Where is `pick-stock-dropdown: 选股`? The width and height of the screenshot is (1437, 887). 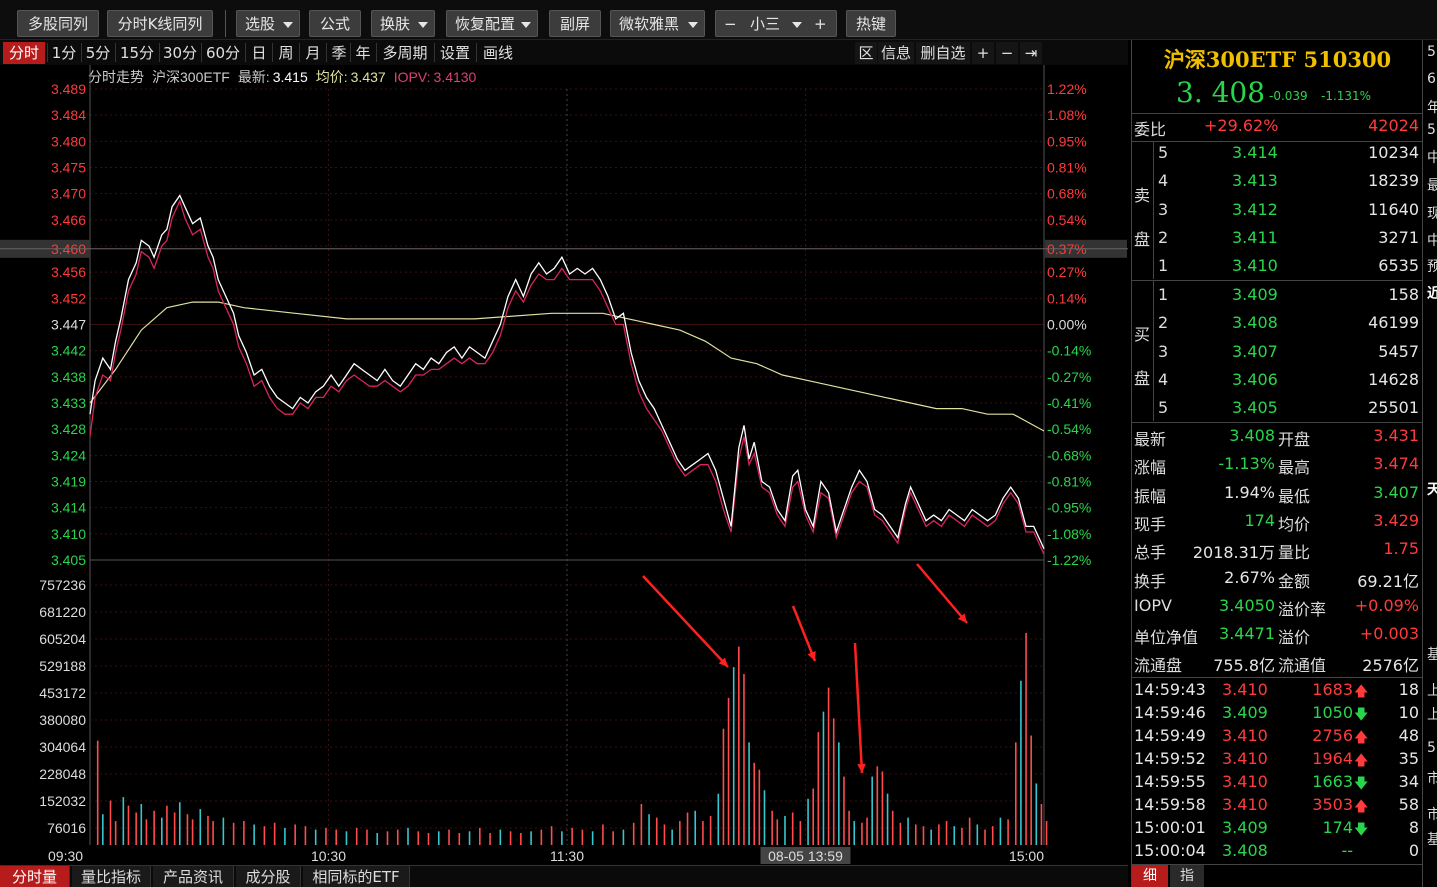
pick-stock-dropdown: 选股 is located at coordinates (268, 23).